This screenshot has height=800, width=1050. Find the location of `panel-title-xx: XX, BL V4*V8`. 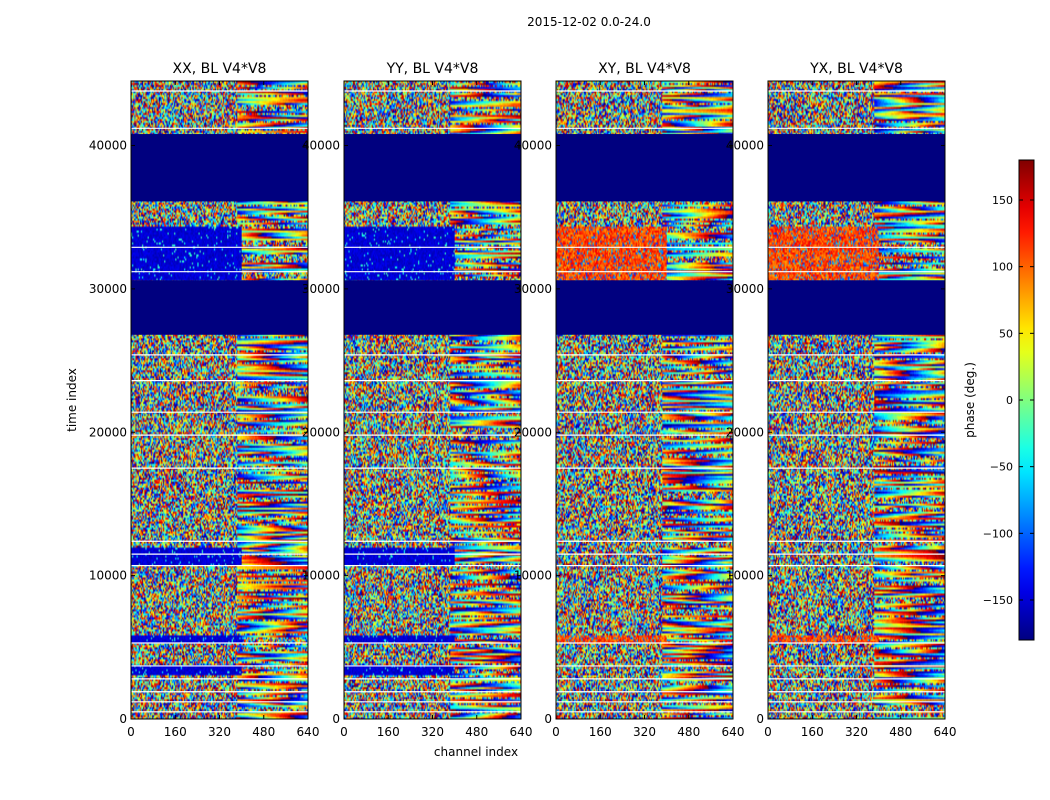

panel-title-xx: XX, BL V4*V8 is located at coordinates (220, 69).